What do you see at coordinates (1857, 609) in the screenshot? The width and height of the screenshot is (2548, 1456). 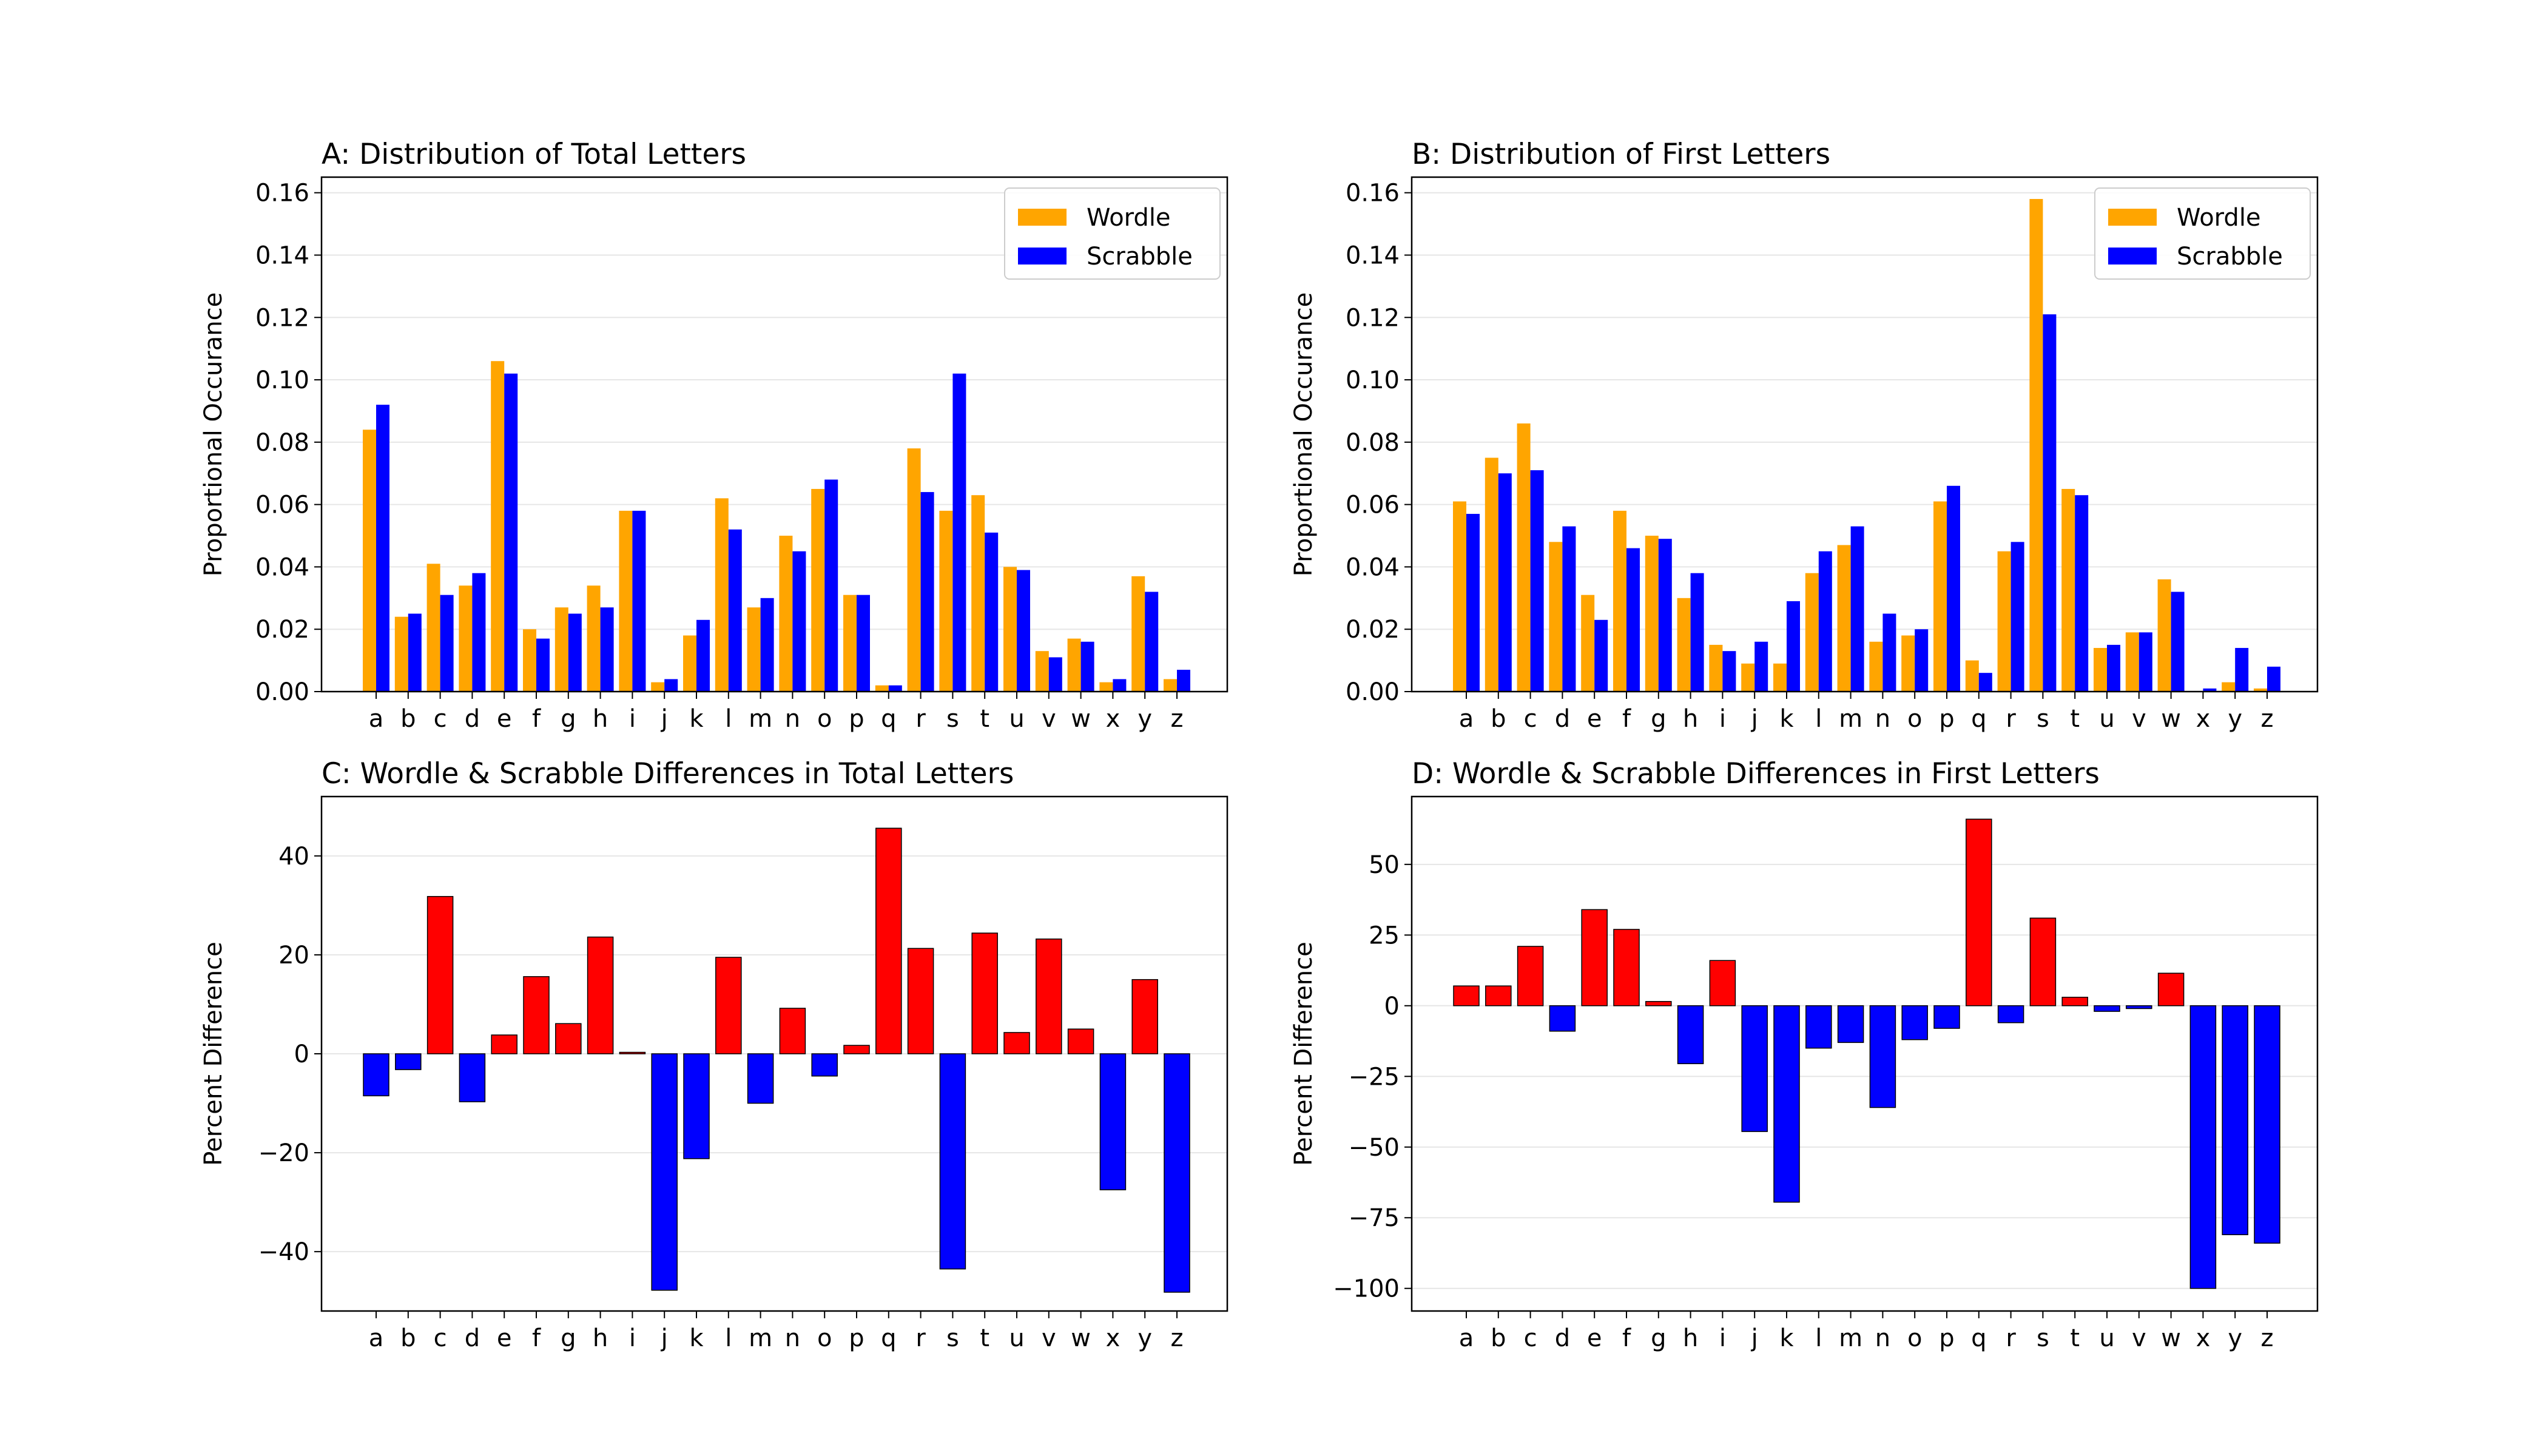 I see `bar-scrabble-m` at bounding box center [1857, 609].